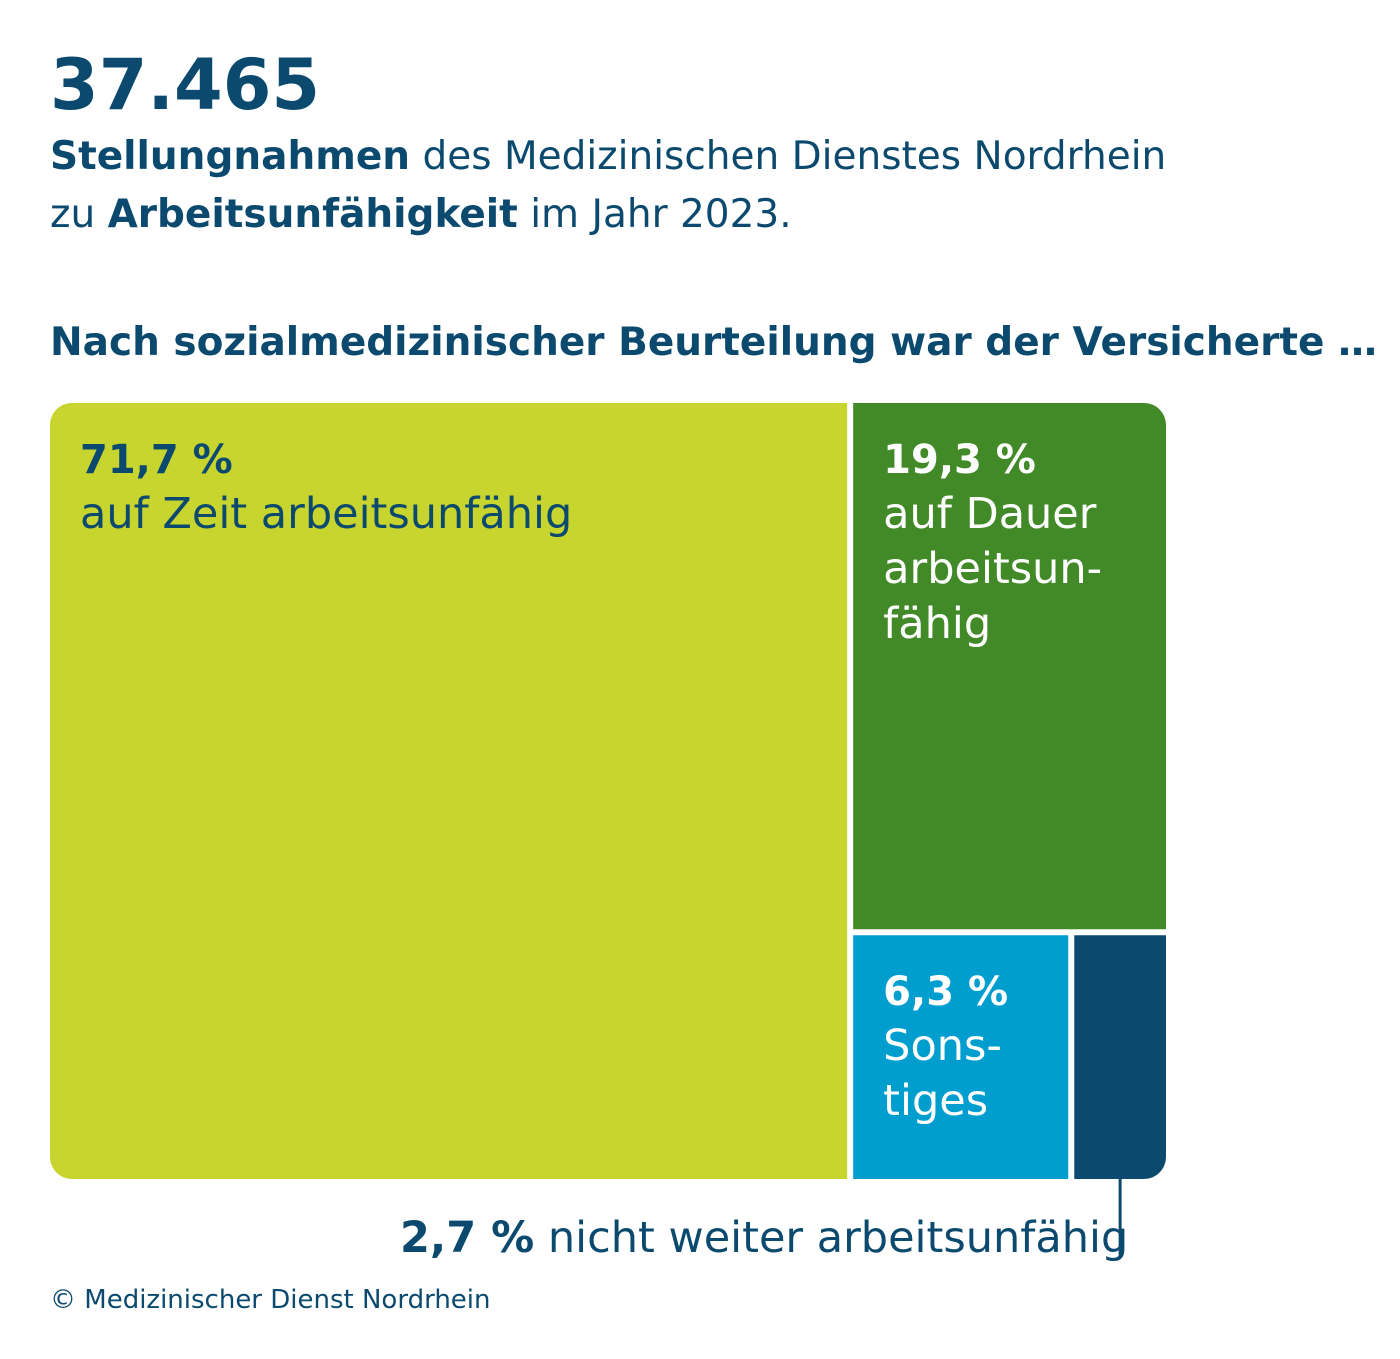 This screenshot has height=1359, width=1400. What do you see at coordinates (156, 460) in the screenshot?
I see `segment-auf-zeit-value: 71,7 %` at bounding box center [156, 460].